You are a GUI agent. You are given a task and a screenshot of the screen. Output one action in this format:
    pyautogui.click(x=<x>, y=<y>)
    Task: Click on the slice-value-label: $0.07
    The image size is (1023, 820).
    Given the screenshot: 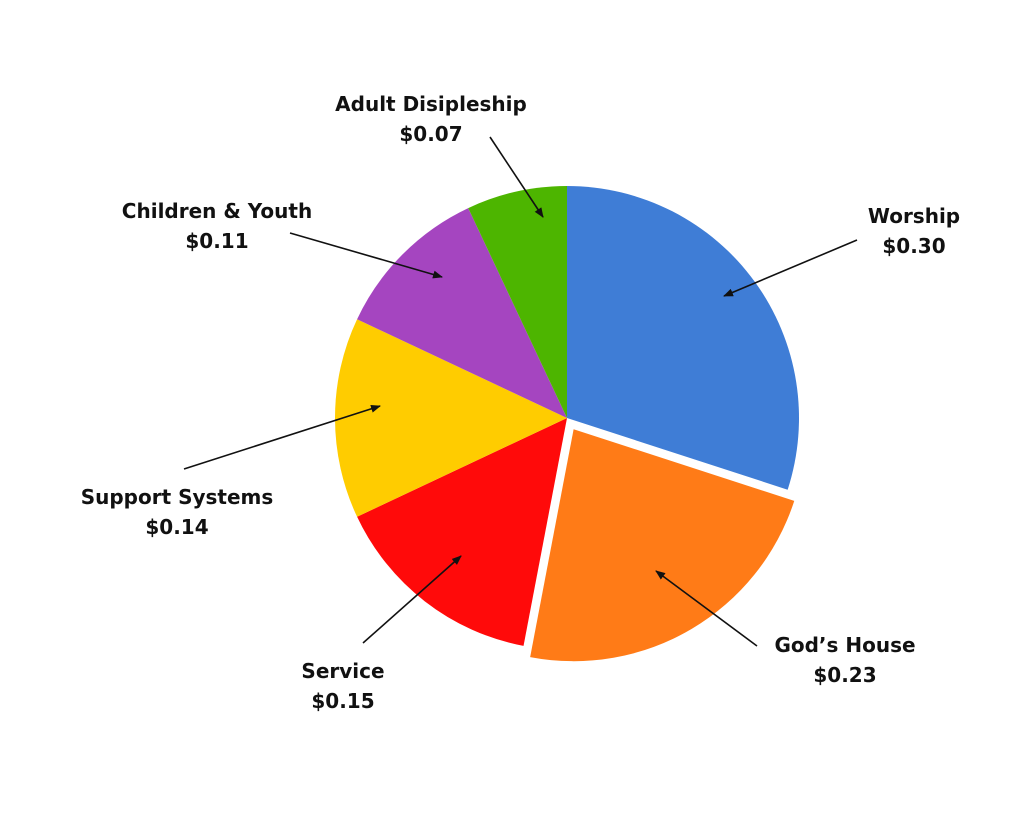 What is the action you would take?
    pyautogui.click(x=430, y=134)
    